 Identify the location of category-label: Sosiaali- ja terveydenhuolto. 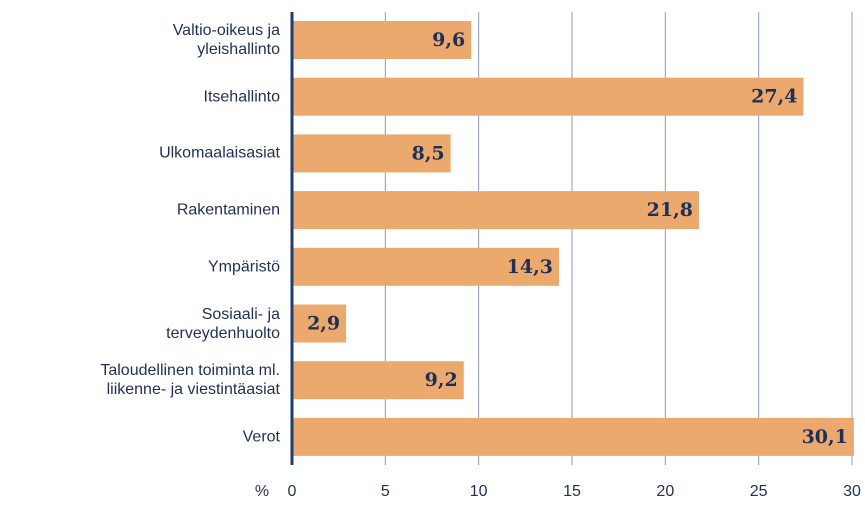
(223, 323).